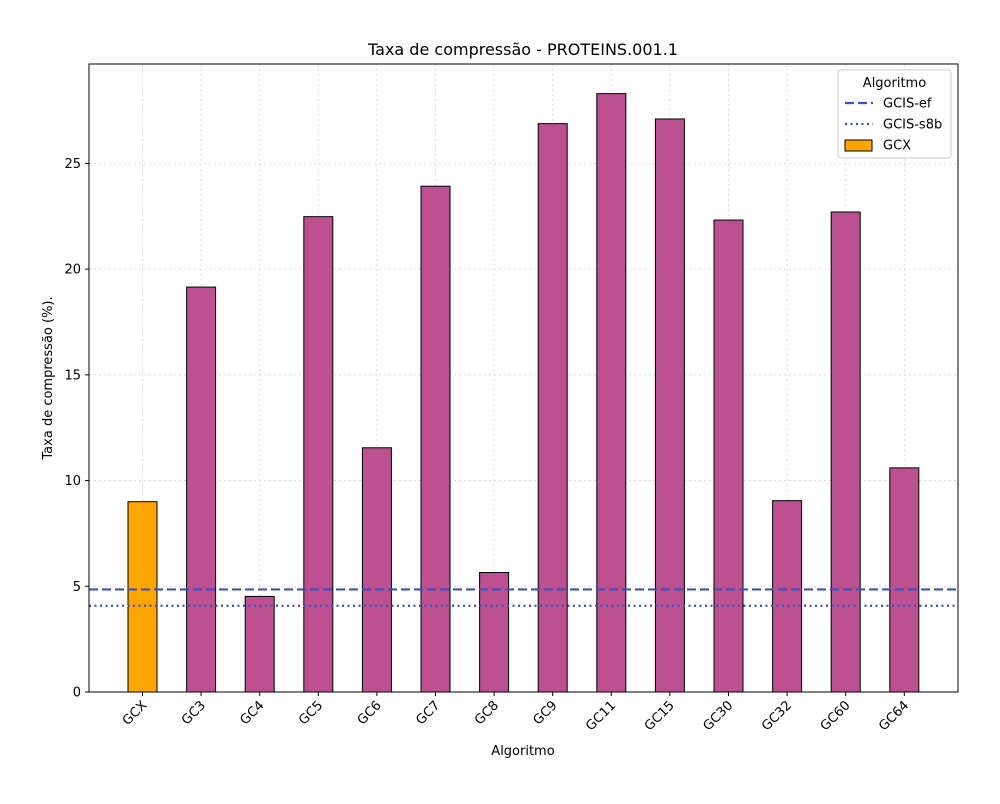 The image size is (1000, 804). What do you see at coordinates (894, 83) in the screenshot?
I see `legend-title: Algoritmo` at bounding box center [894, 83].